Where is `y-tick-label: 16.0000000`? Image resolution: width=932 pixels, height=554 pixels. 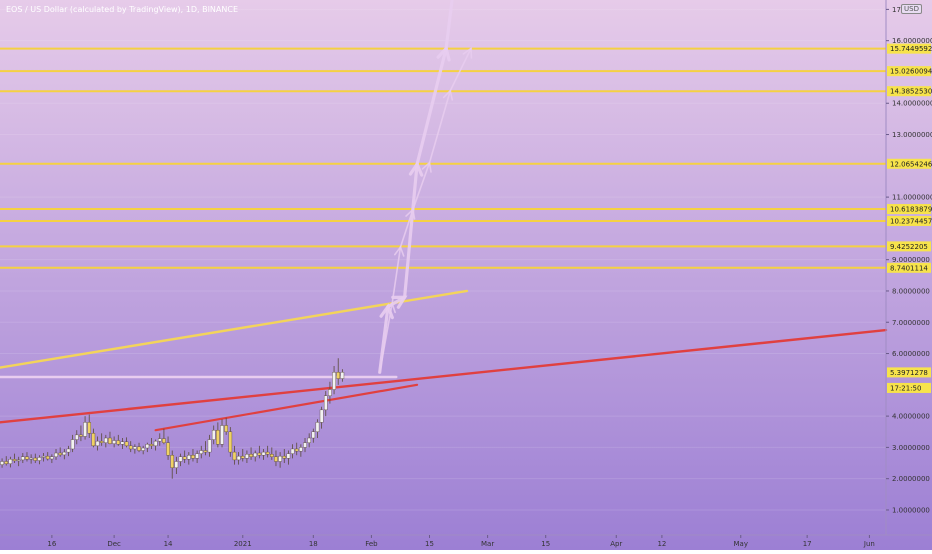
y-tick-label: 16.0000000 is located at coordinates (912, 41).